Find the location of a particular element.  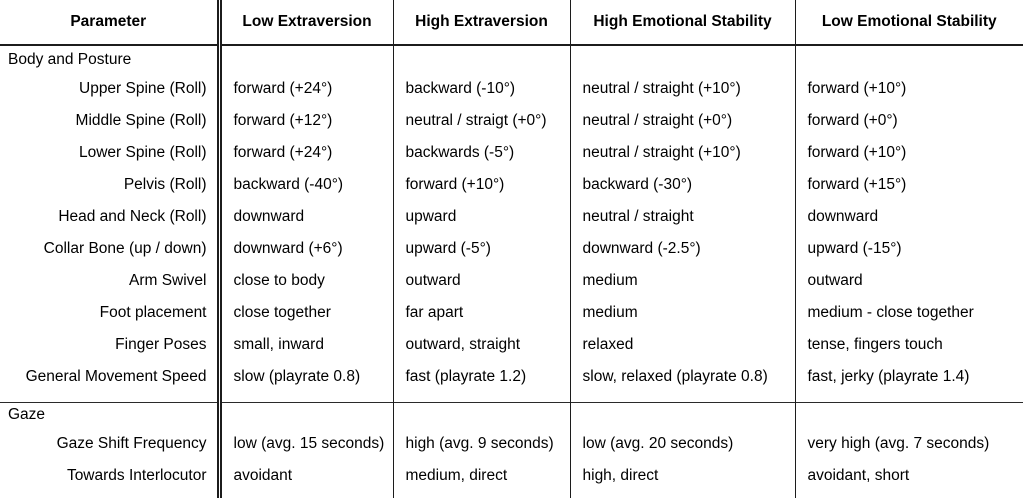

section-row: Body and Posture is located at coordinates (511, 59).